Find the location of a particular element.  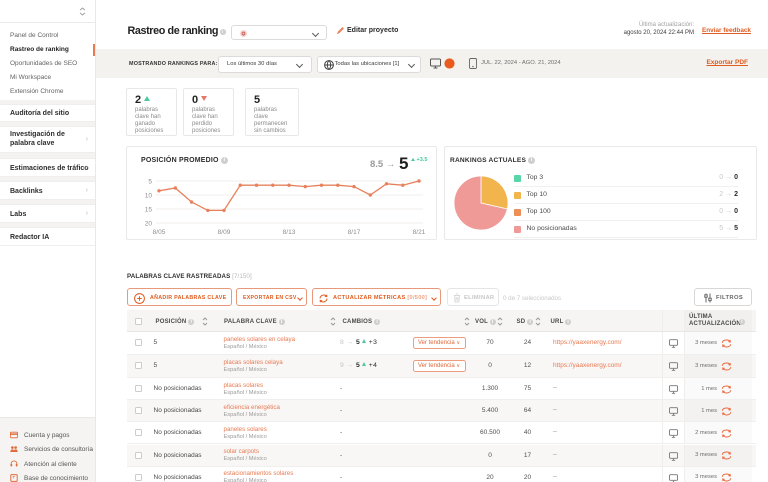

svg-text: 8/13 is located at coordinates (289, 232).